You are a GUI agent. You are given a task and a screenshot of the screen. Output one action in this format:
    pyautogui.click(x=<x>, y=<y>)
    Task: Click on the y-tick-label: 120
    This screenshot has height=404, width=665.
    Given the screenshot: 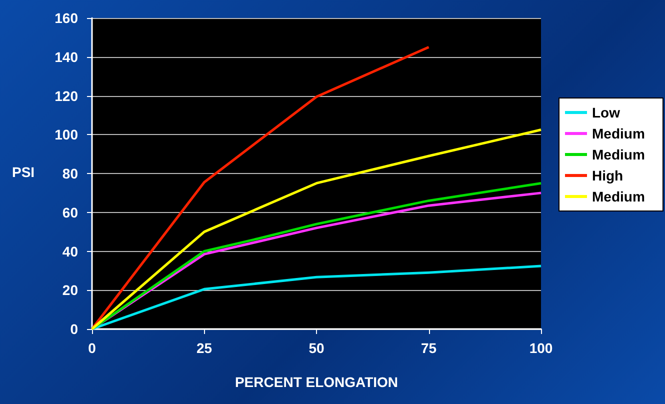 What is the action you would take?
    pyautogui.click(x=66, y=96)
    